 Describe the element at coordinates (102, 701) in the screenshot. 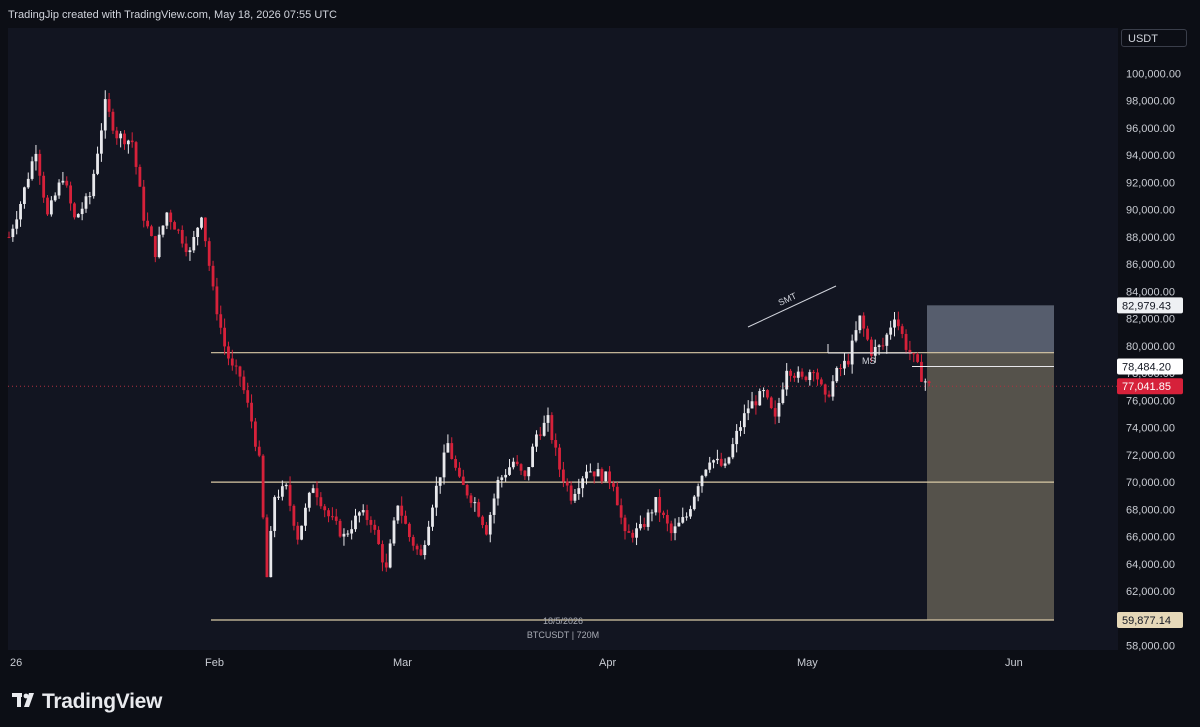

I see `tradingview-wordmark: TradingView` at that location.